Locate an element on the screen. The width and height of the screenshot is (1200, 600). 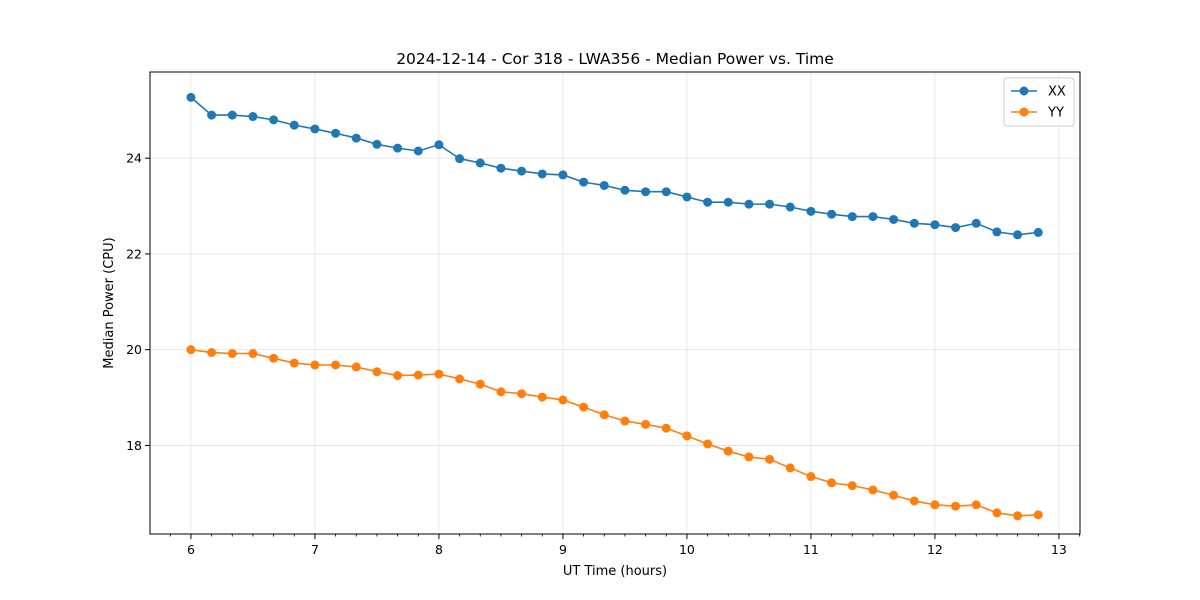
x-tick-label: 8 is located at coordinates (439, 549).